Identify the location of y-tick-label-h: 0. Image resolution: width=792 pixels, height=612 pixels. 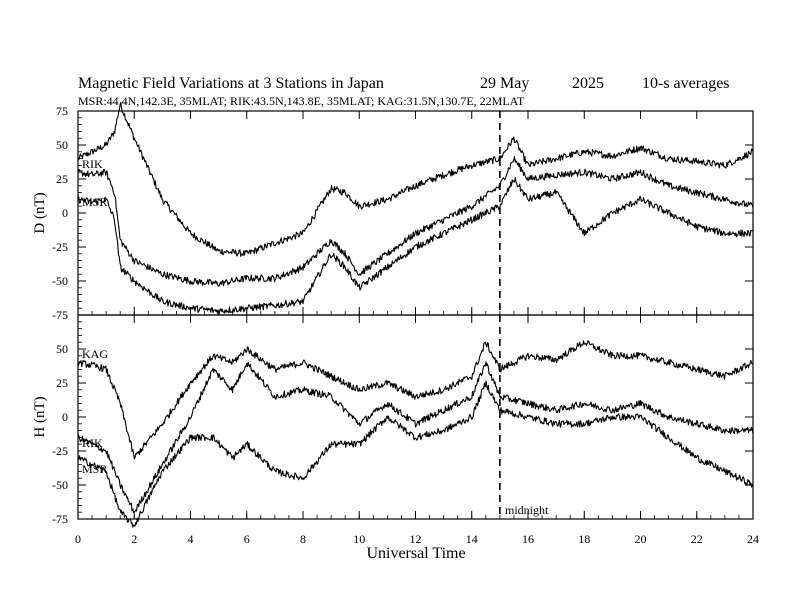
(65, 417).